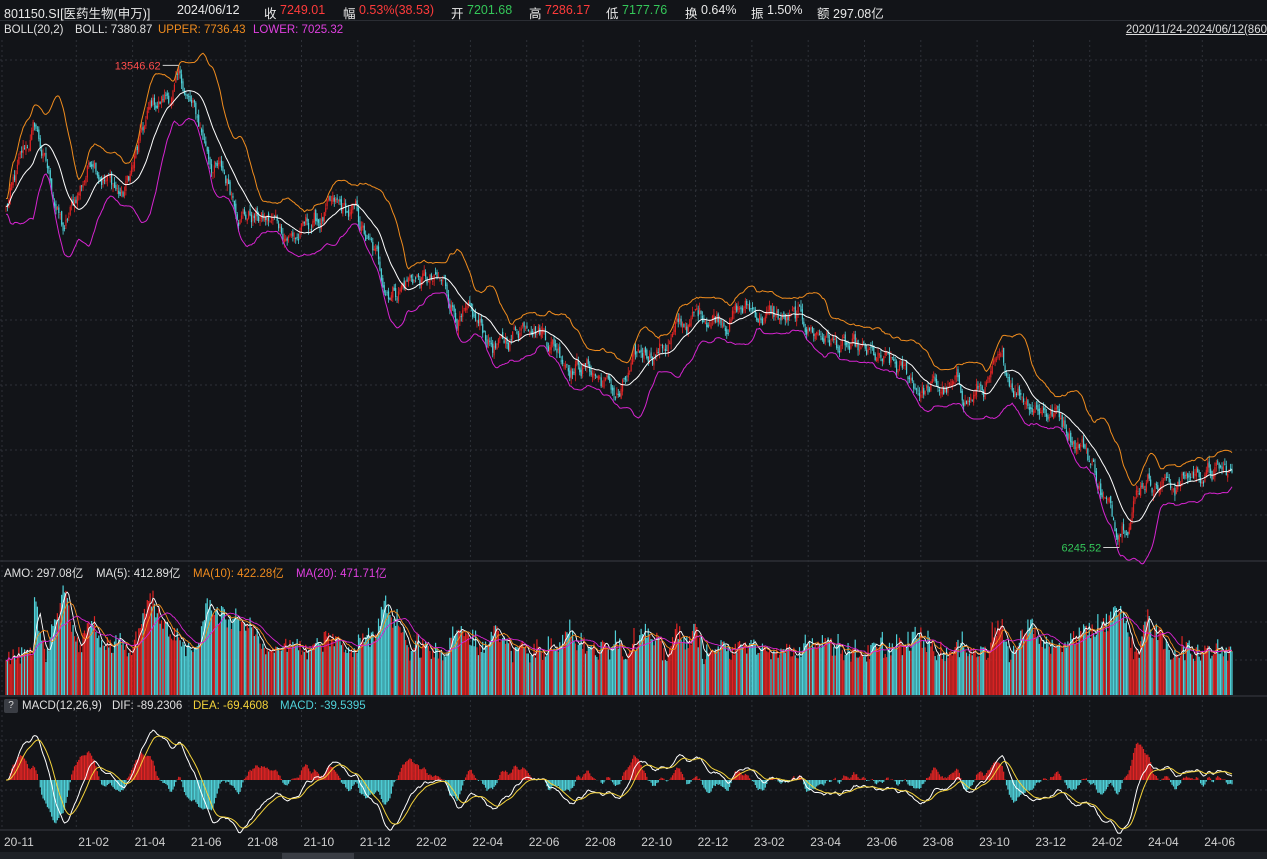 The width and height of the screenshot is (1267, 859). I want to click on amount-ma5-line, so click(618, 626).